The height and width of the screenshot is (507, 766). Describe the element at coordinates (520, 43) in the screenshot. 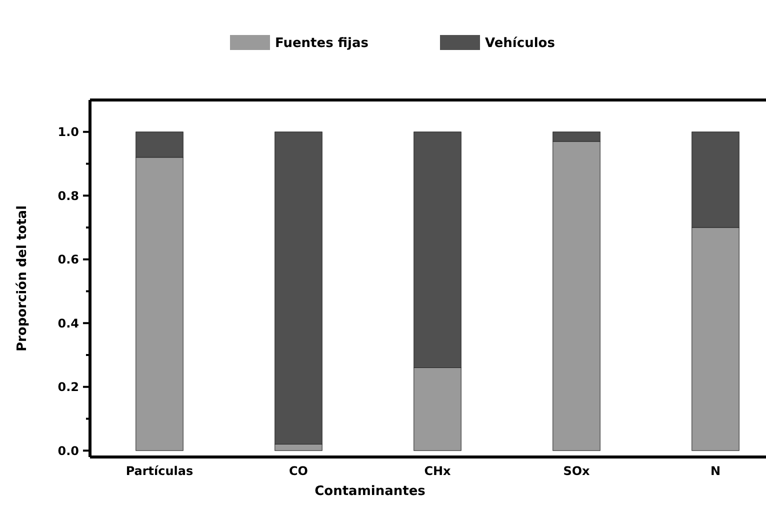

I see `legend-label: Vehículos` at that location.